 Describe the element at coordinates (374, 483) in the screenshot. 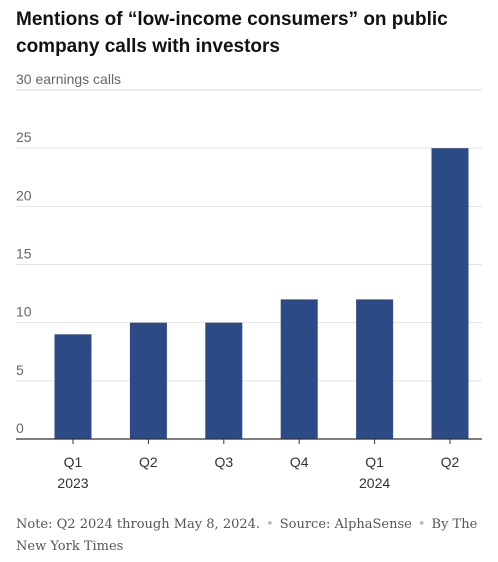

I see `x-year-label: 2024` at that location.